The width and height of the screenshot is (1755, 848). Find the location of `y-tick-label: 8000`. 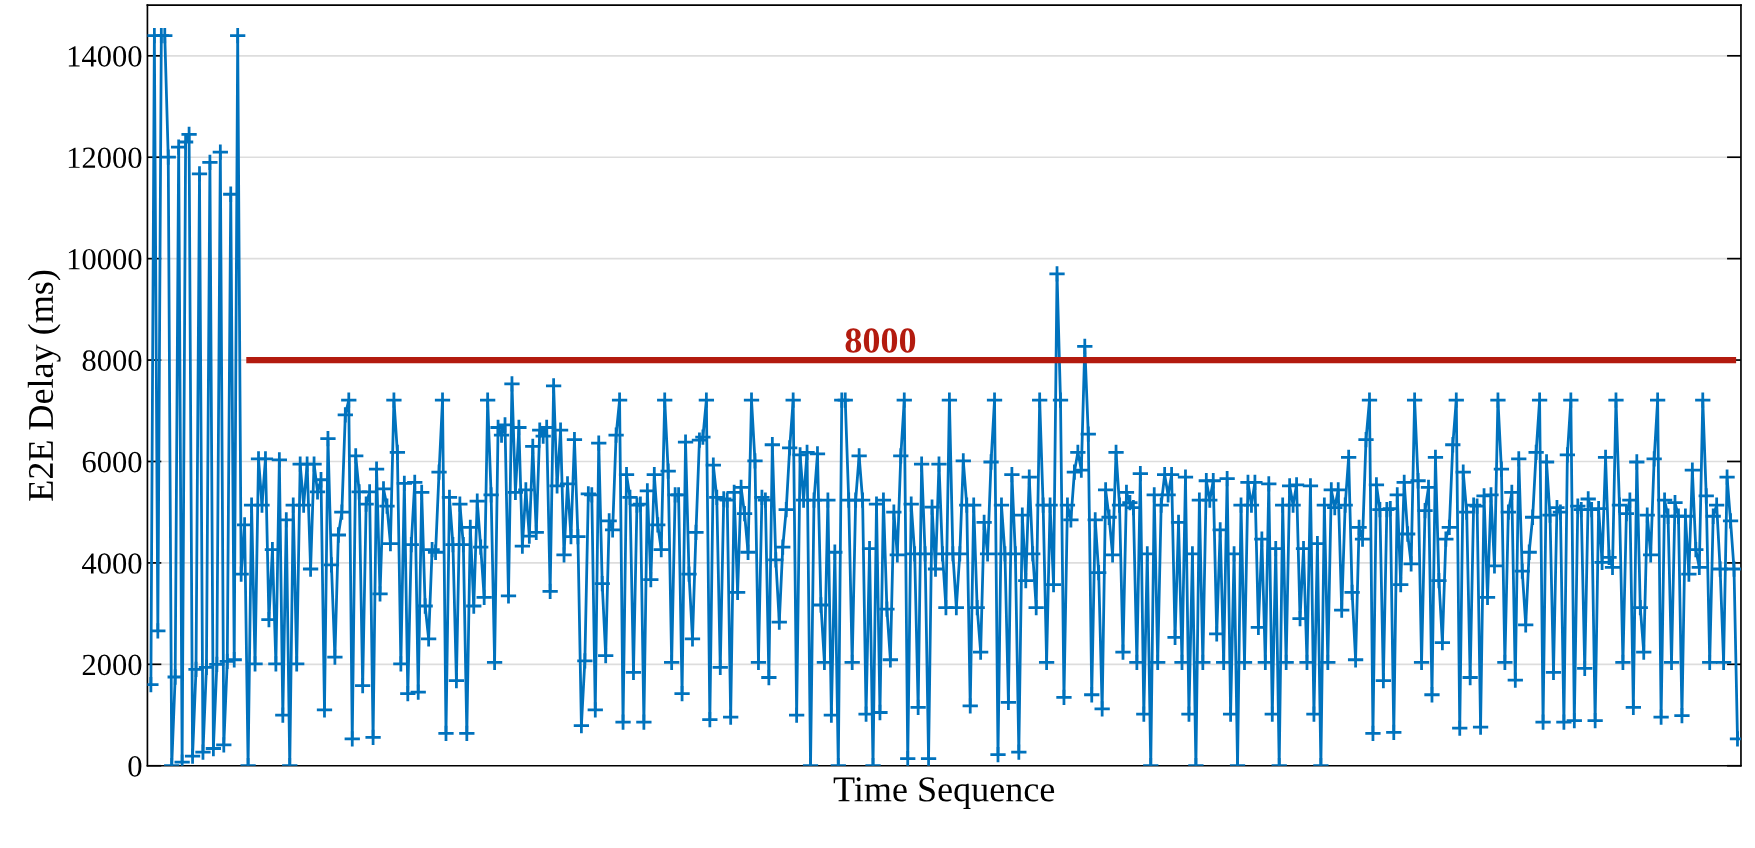

y-tick-label: 8000 is located at coordinates (112, 360).